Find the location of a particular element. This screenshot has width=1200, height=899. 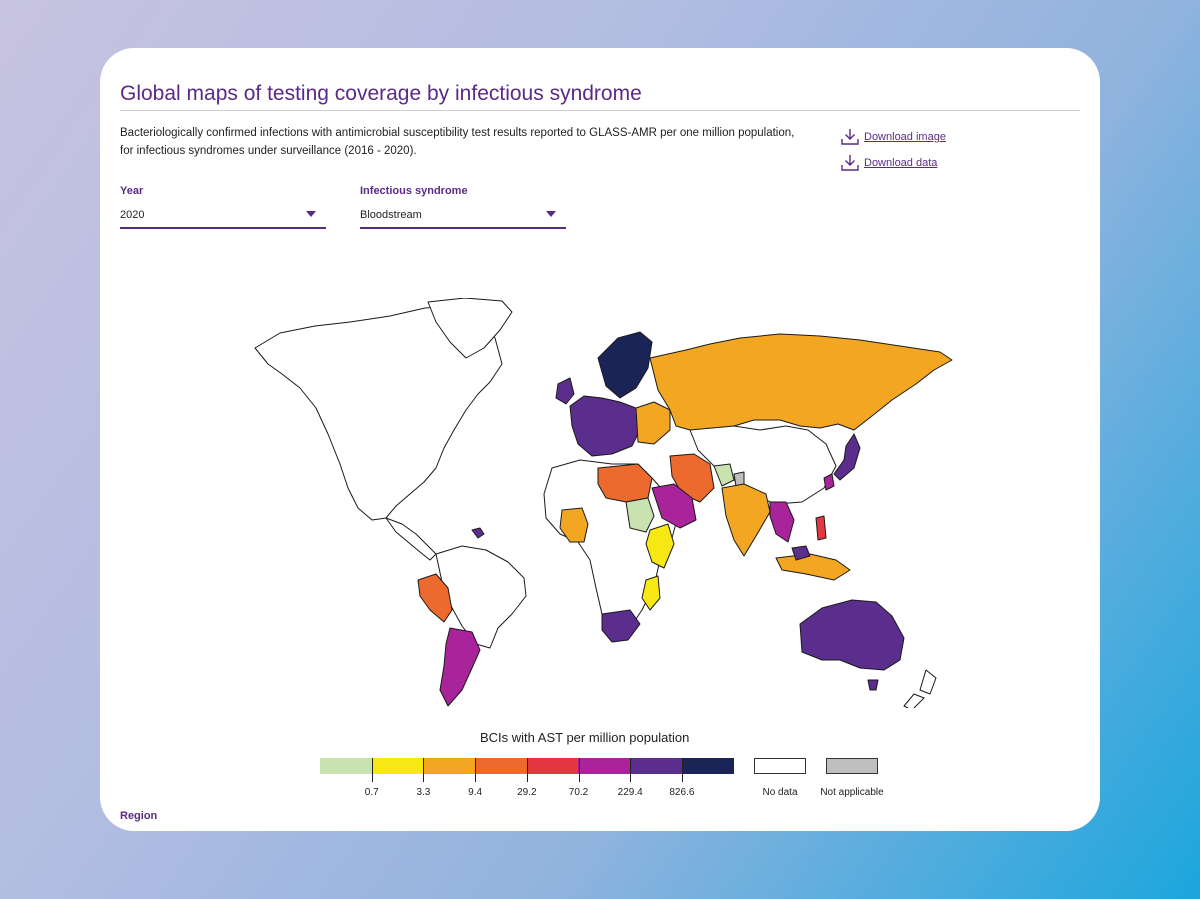

country-tasmania is located at coordinates (873, 685).